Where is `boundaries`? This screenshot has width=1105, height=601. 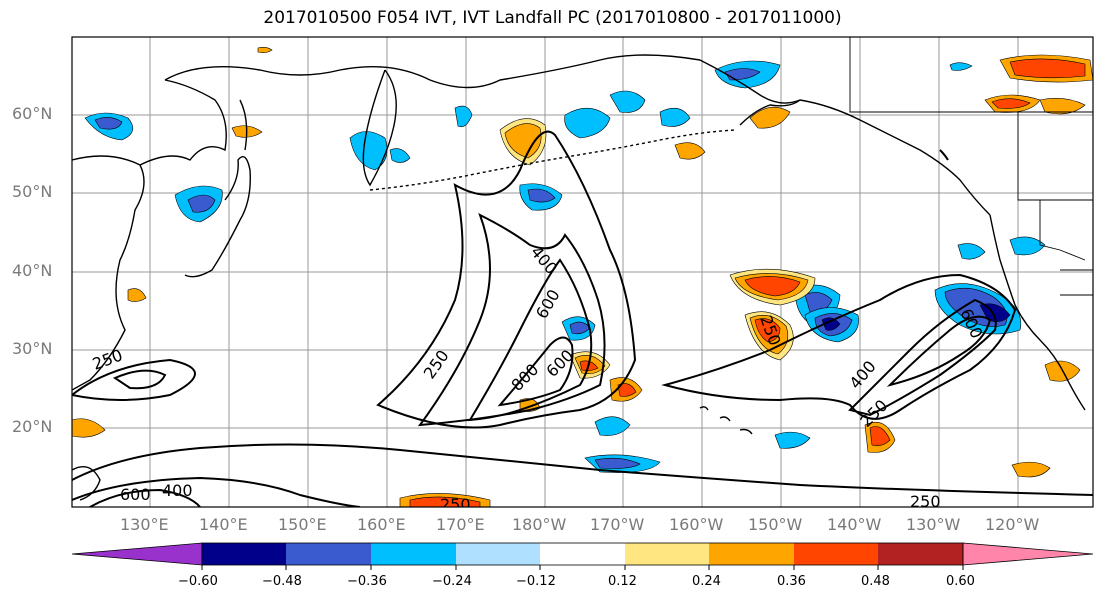
boundaries is located at coordinates (971, 166).